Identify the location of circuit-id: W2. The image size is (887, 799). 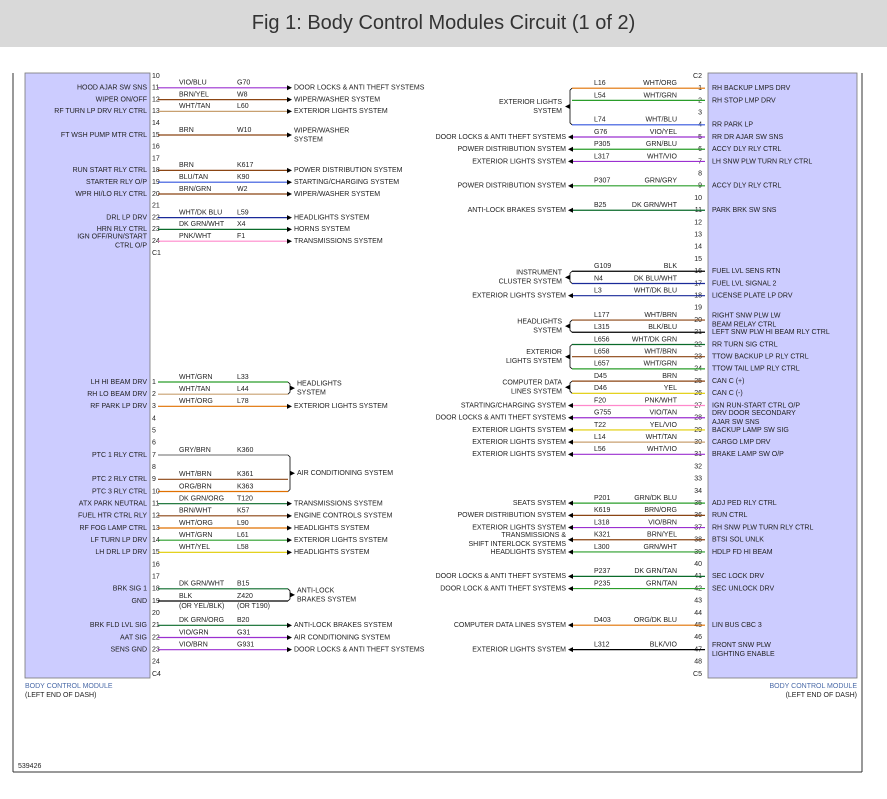
(242, 189).